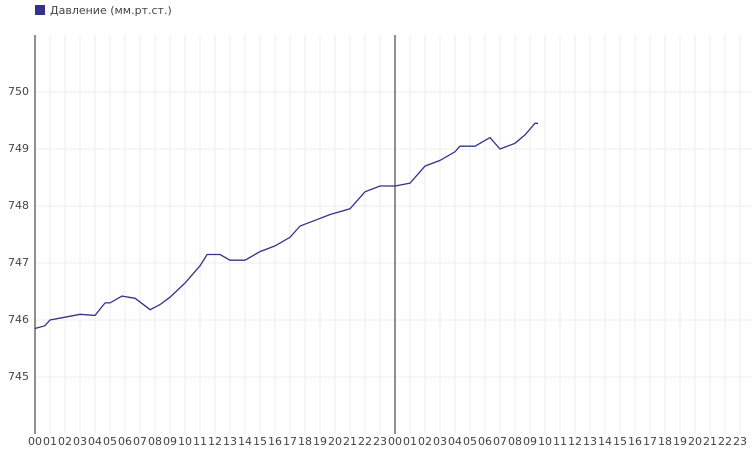 Image resolution: width=755 pixels, height=451 pixels. Describe the element at coordinates (18, 91) in the screenshot. I see `y-tick-label: 750` at that location.